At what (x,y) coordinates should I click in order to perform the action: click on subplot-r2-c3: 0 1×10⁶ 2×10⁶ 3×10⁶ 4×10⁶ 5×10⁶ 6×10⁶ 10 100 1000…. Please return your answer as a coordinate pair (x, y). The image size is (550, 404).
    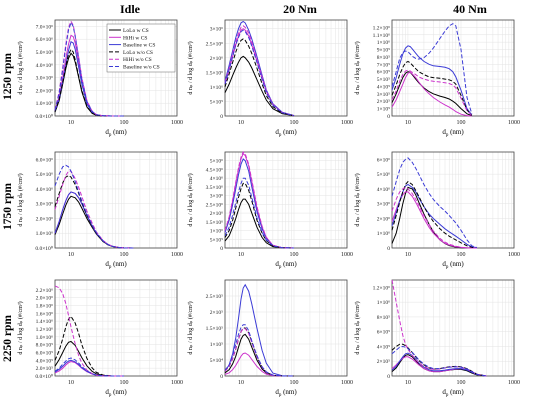
    Looking at the image, I should click on (437, 210).